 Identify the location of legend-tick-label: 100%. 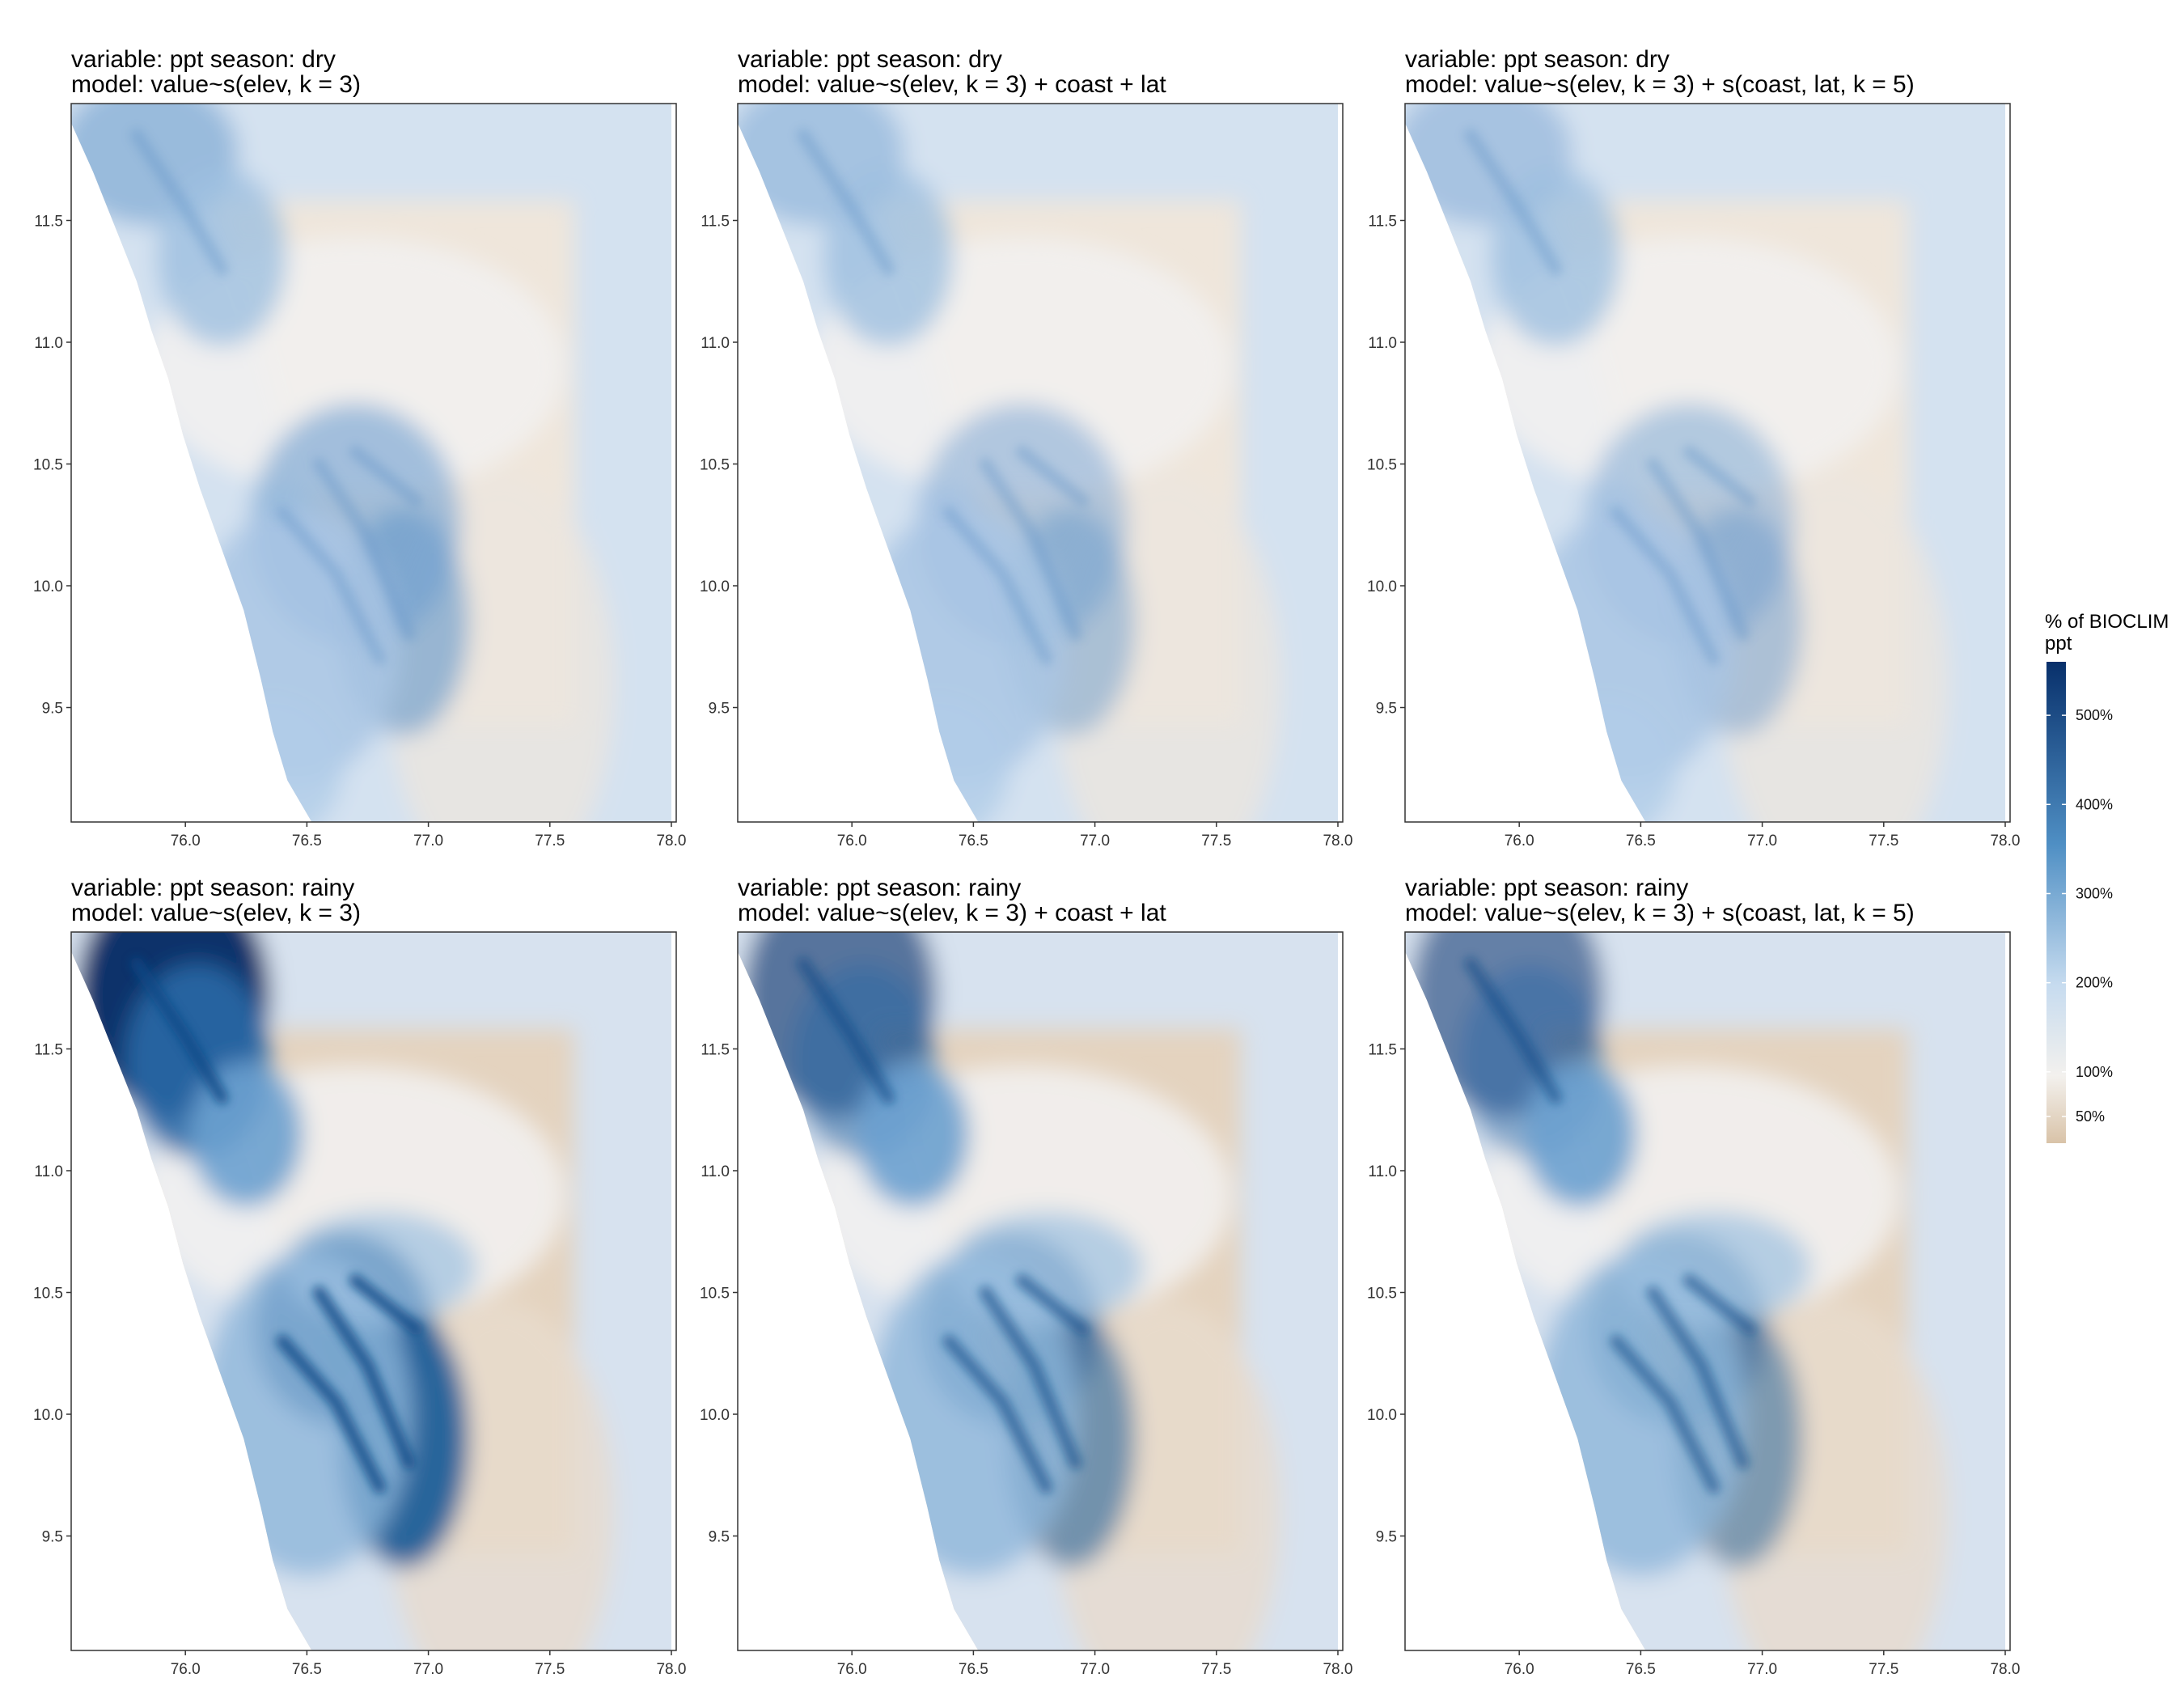
(2094, 1072).